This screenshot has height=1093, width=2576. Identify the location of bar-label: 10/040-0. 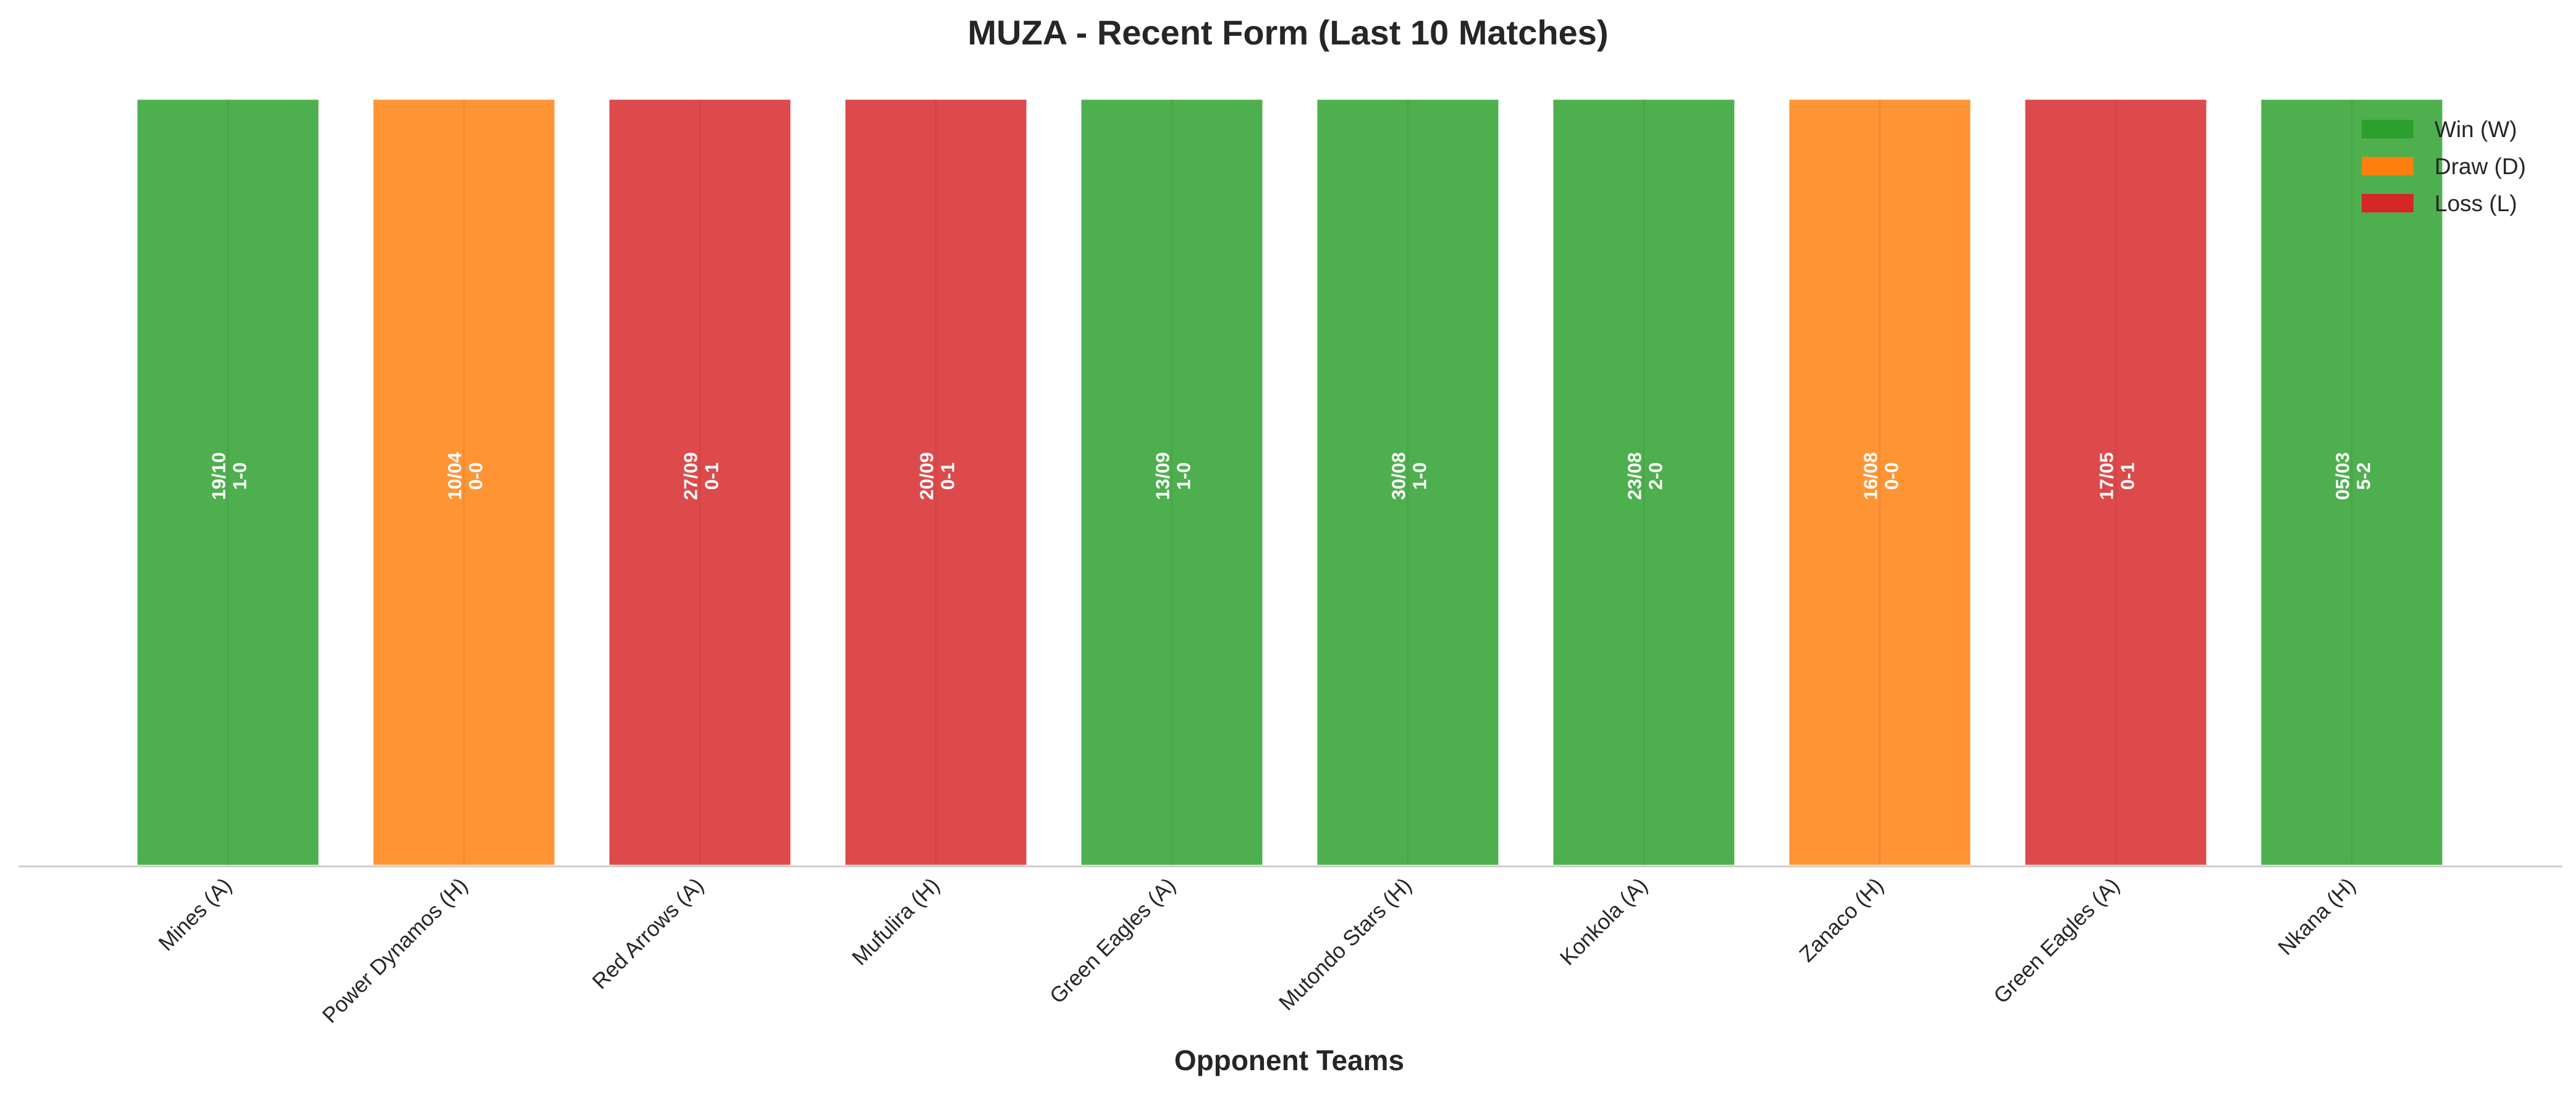
(465, 475).